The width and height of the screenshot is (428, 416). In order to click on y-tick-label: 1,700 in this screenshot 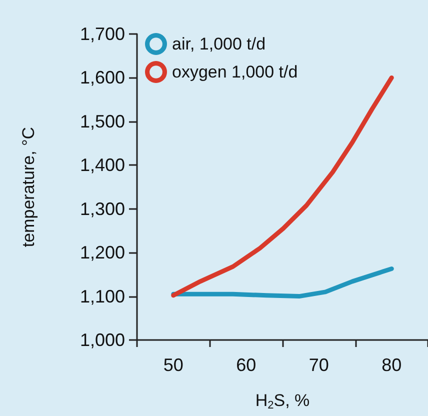, I will do `click(102, 34)`.